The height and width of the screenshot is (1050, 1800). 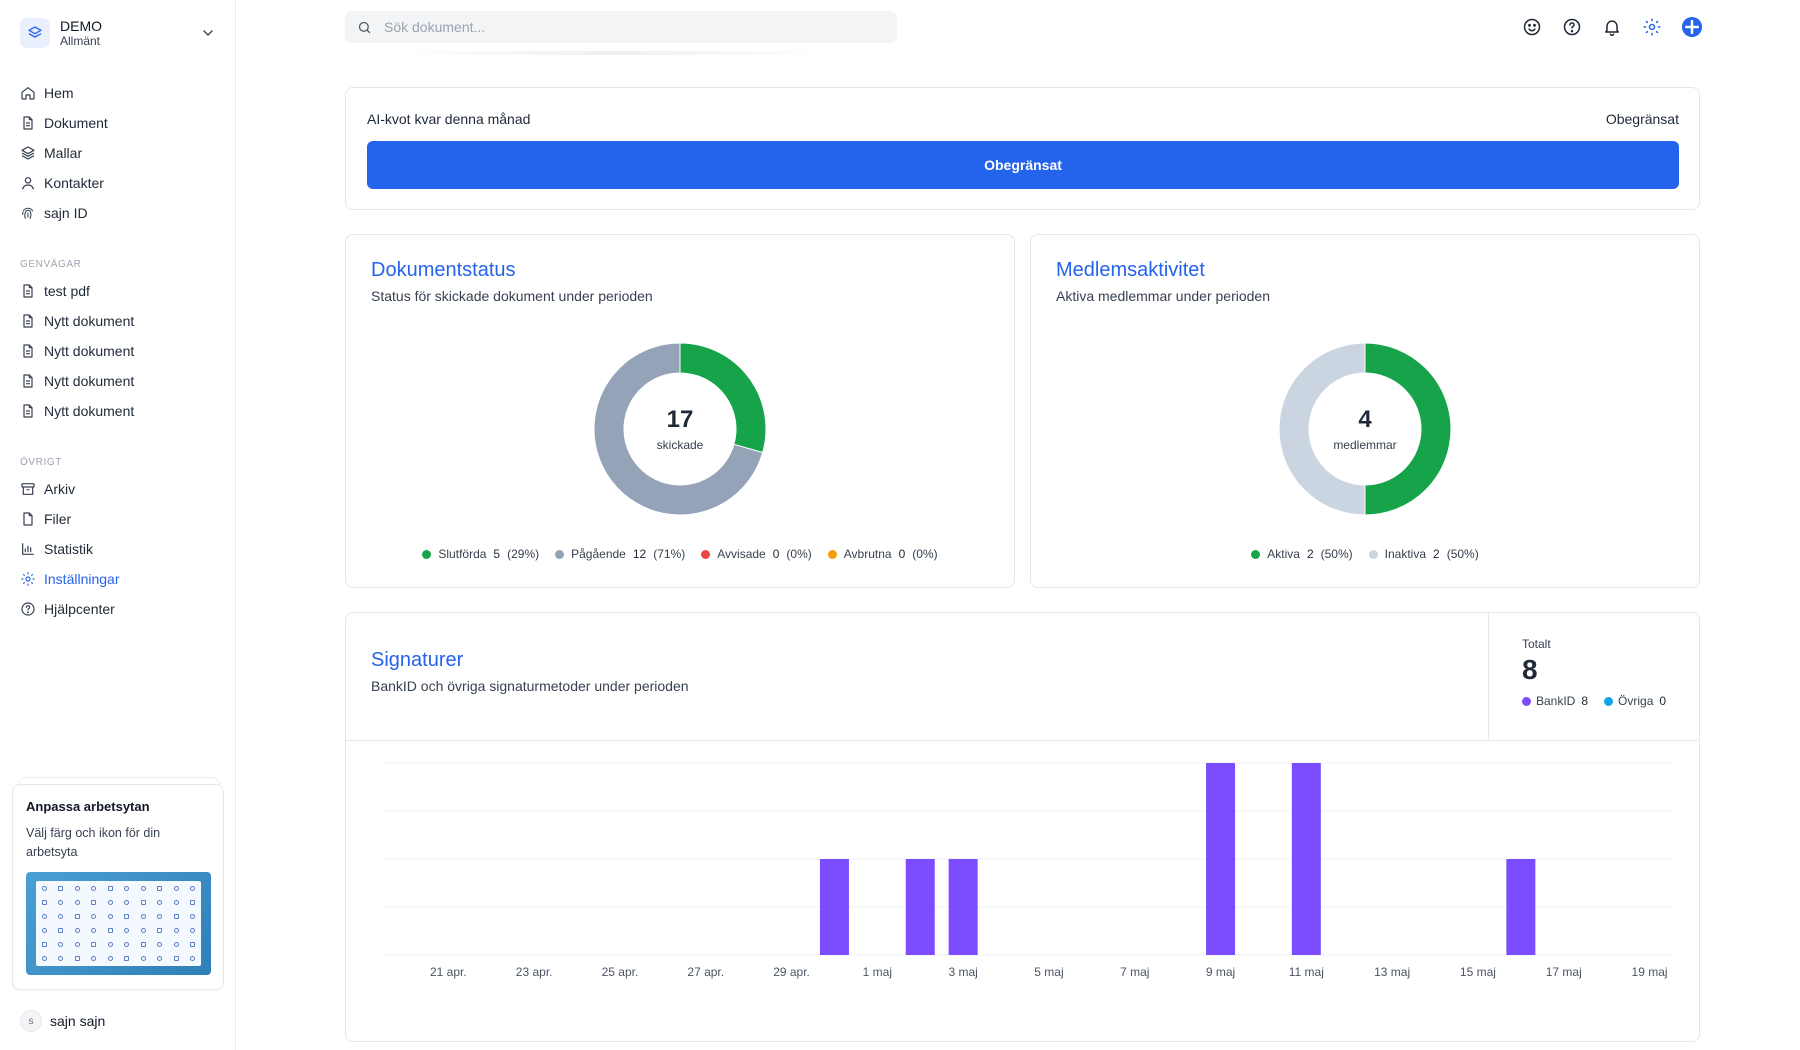 I want to click on nav-item-statistics: Statistik, so click(x=120, y=549).